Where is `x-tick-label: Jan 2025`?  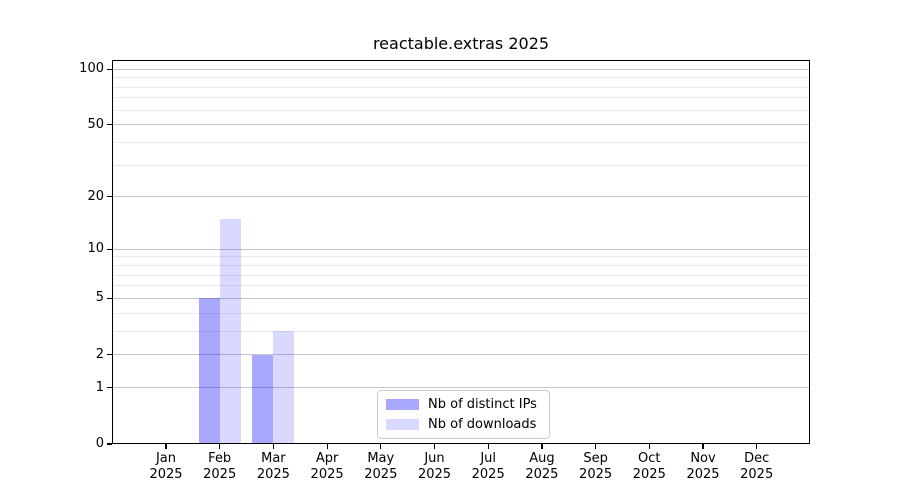 x-tick-label: Jan 2025 is located at coordinates (166, 466).